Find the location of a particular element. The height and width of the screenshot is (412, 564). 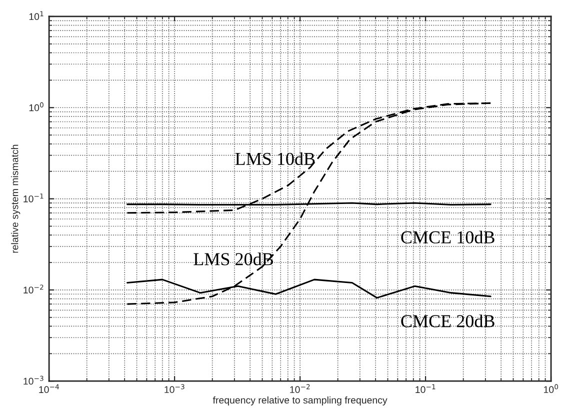

y-tick-label: 10$^{−2}$ is located at coordinates (34, 289).